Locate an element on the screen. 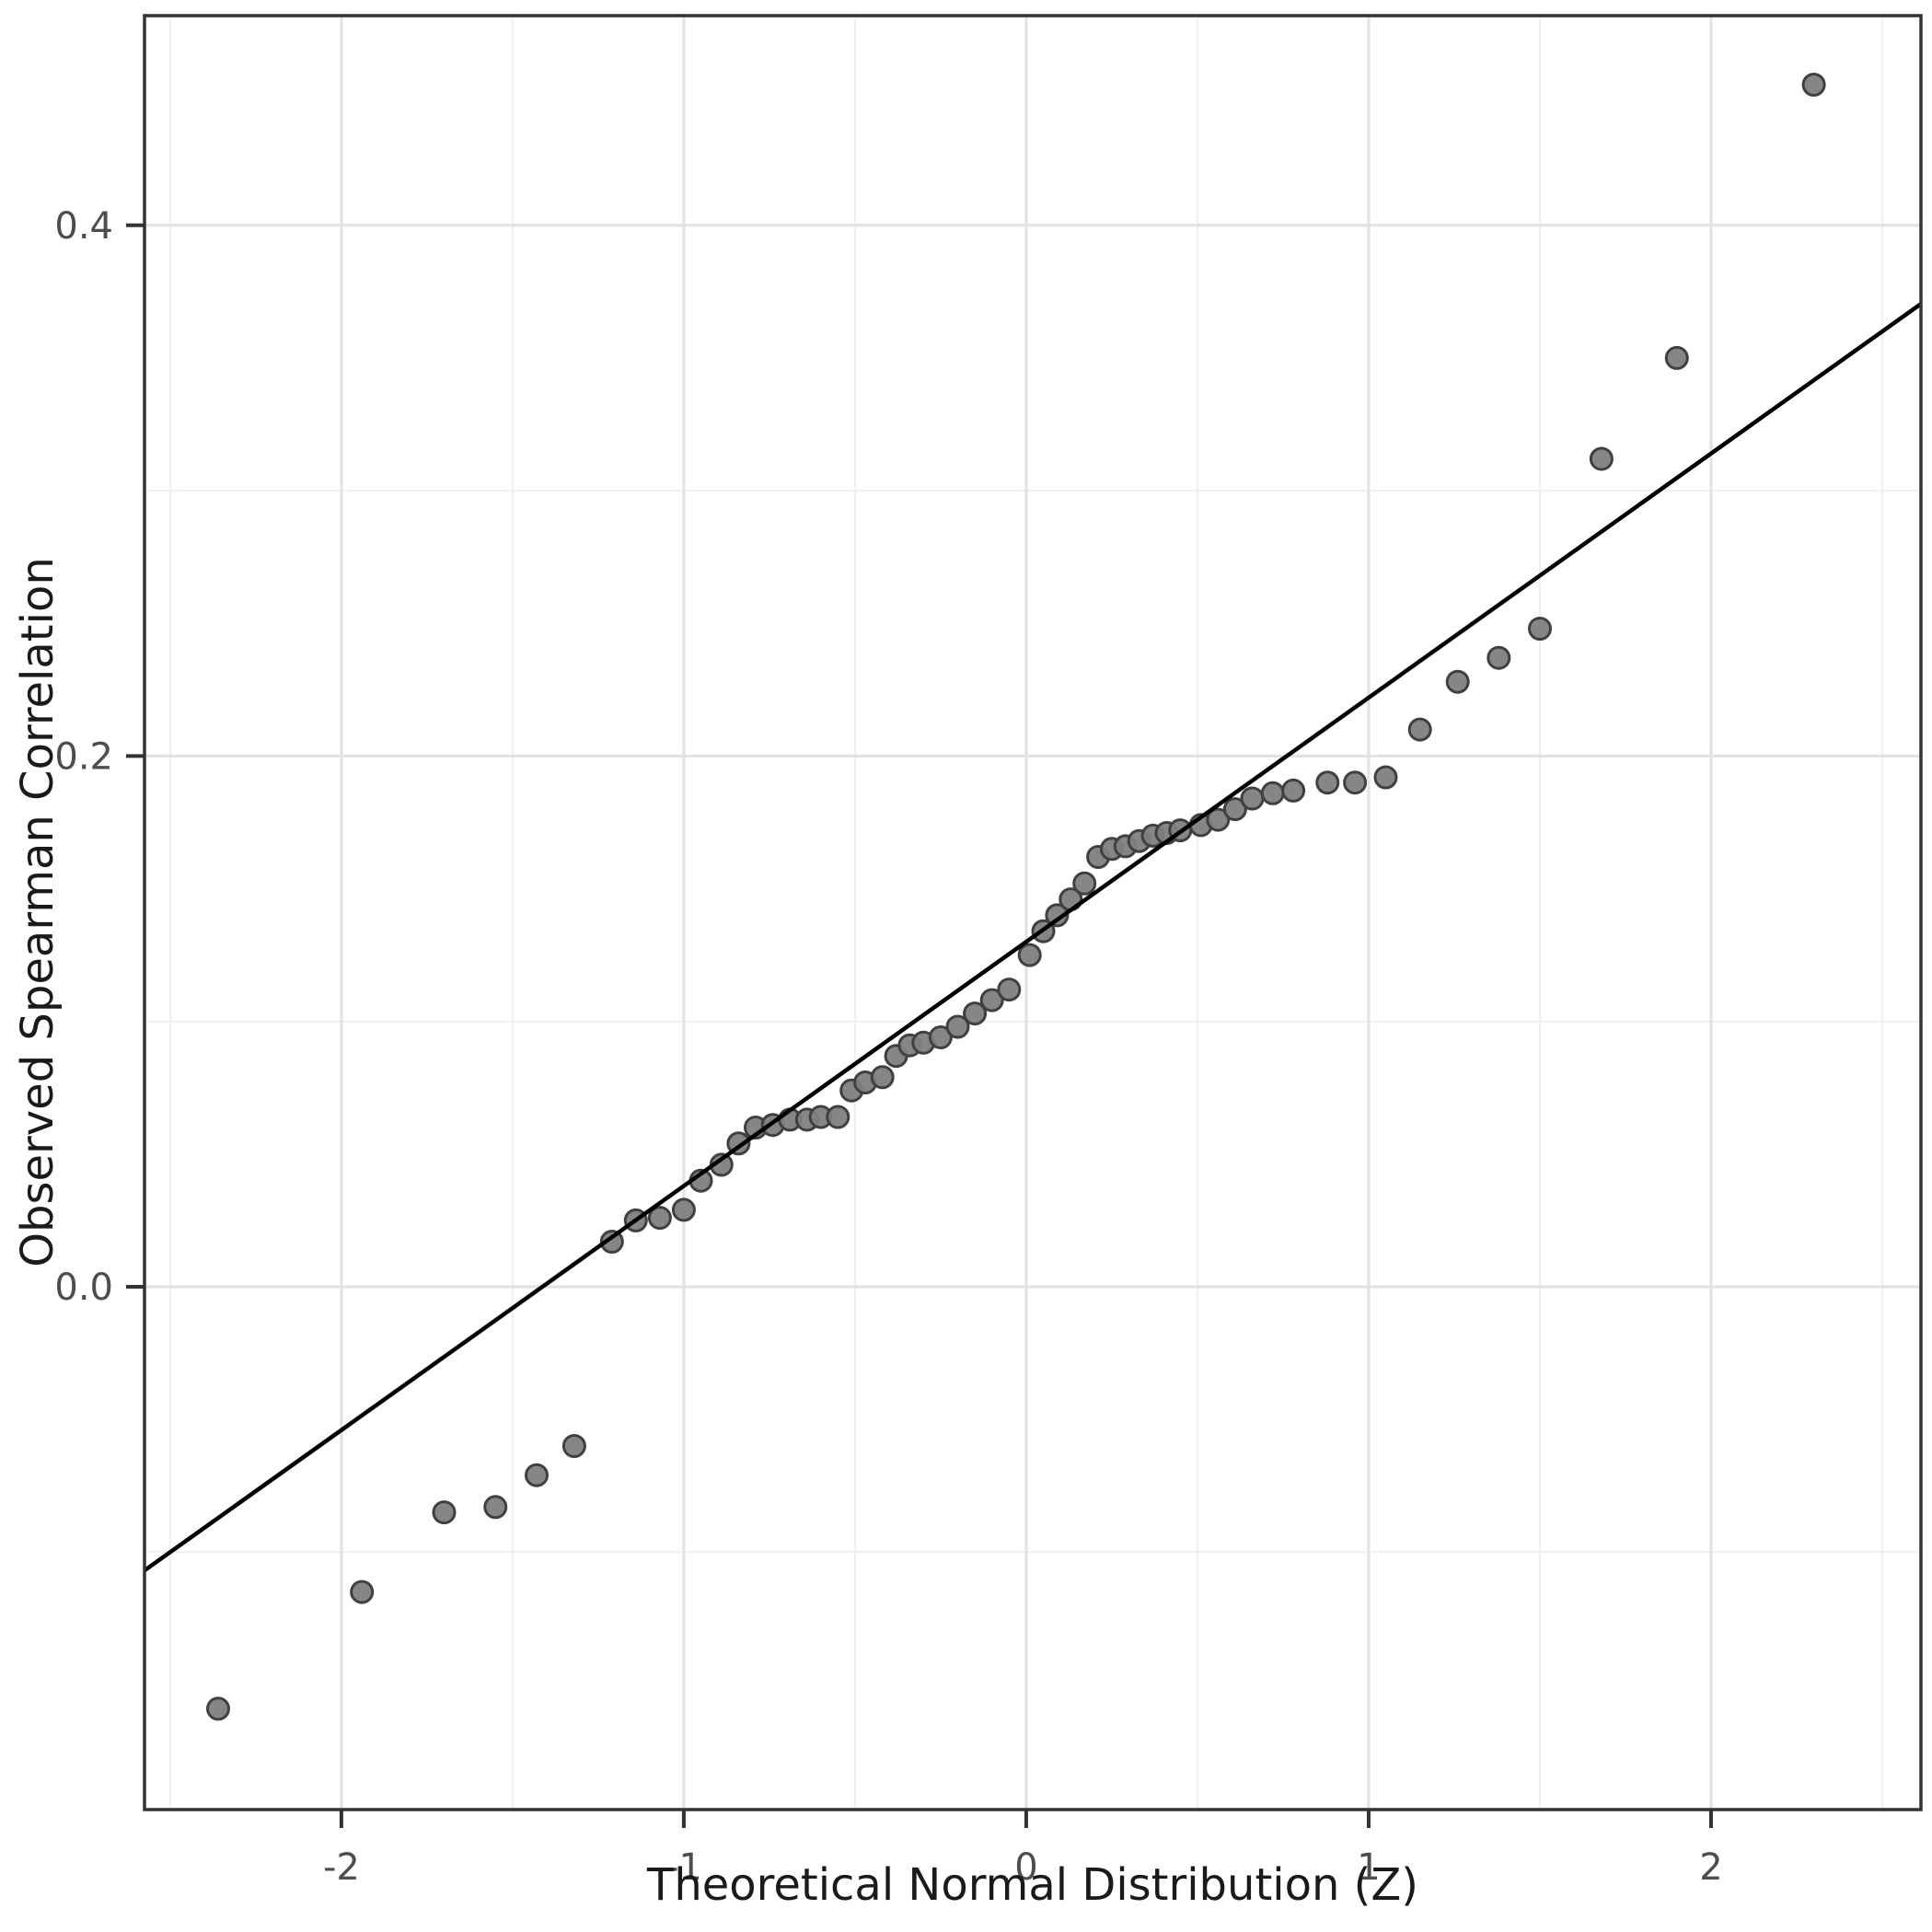 Image resolution: width=1932 pixels, height=1932 pixels. x-axis-title: Theoretical Normal Distribution (Z) is located at coordinates (1032, 1885).